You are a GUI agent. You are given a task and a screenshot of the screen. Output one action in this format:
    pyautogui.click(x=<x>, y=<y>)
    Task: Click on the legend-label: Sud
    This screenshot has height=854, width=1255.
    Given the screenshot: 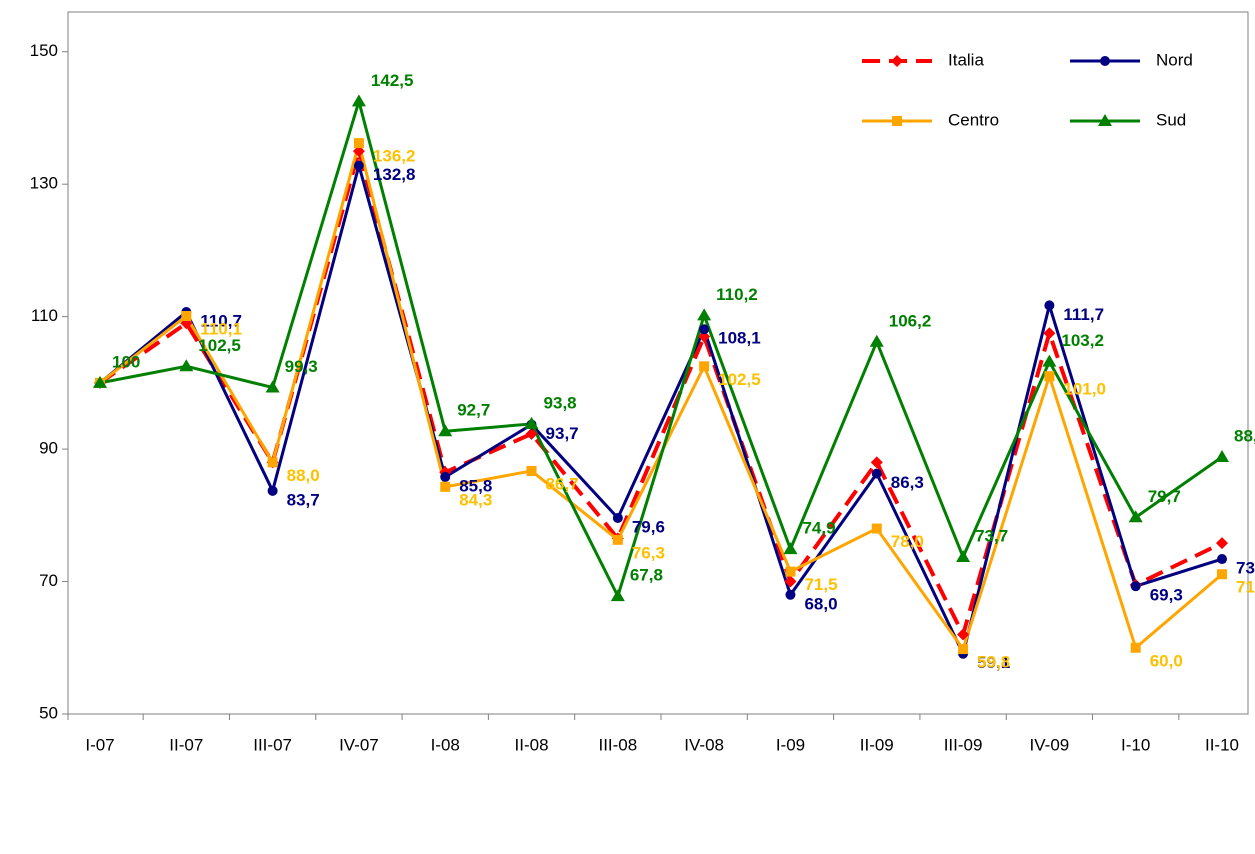 What is the action you would take?
    pyautogui.click(x=1171, y=119)
    